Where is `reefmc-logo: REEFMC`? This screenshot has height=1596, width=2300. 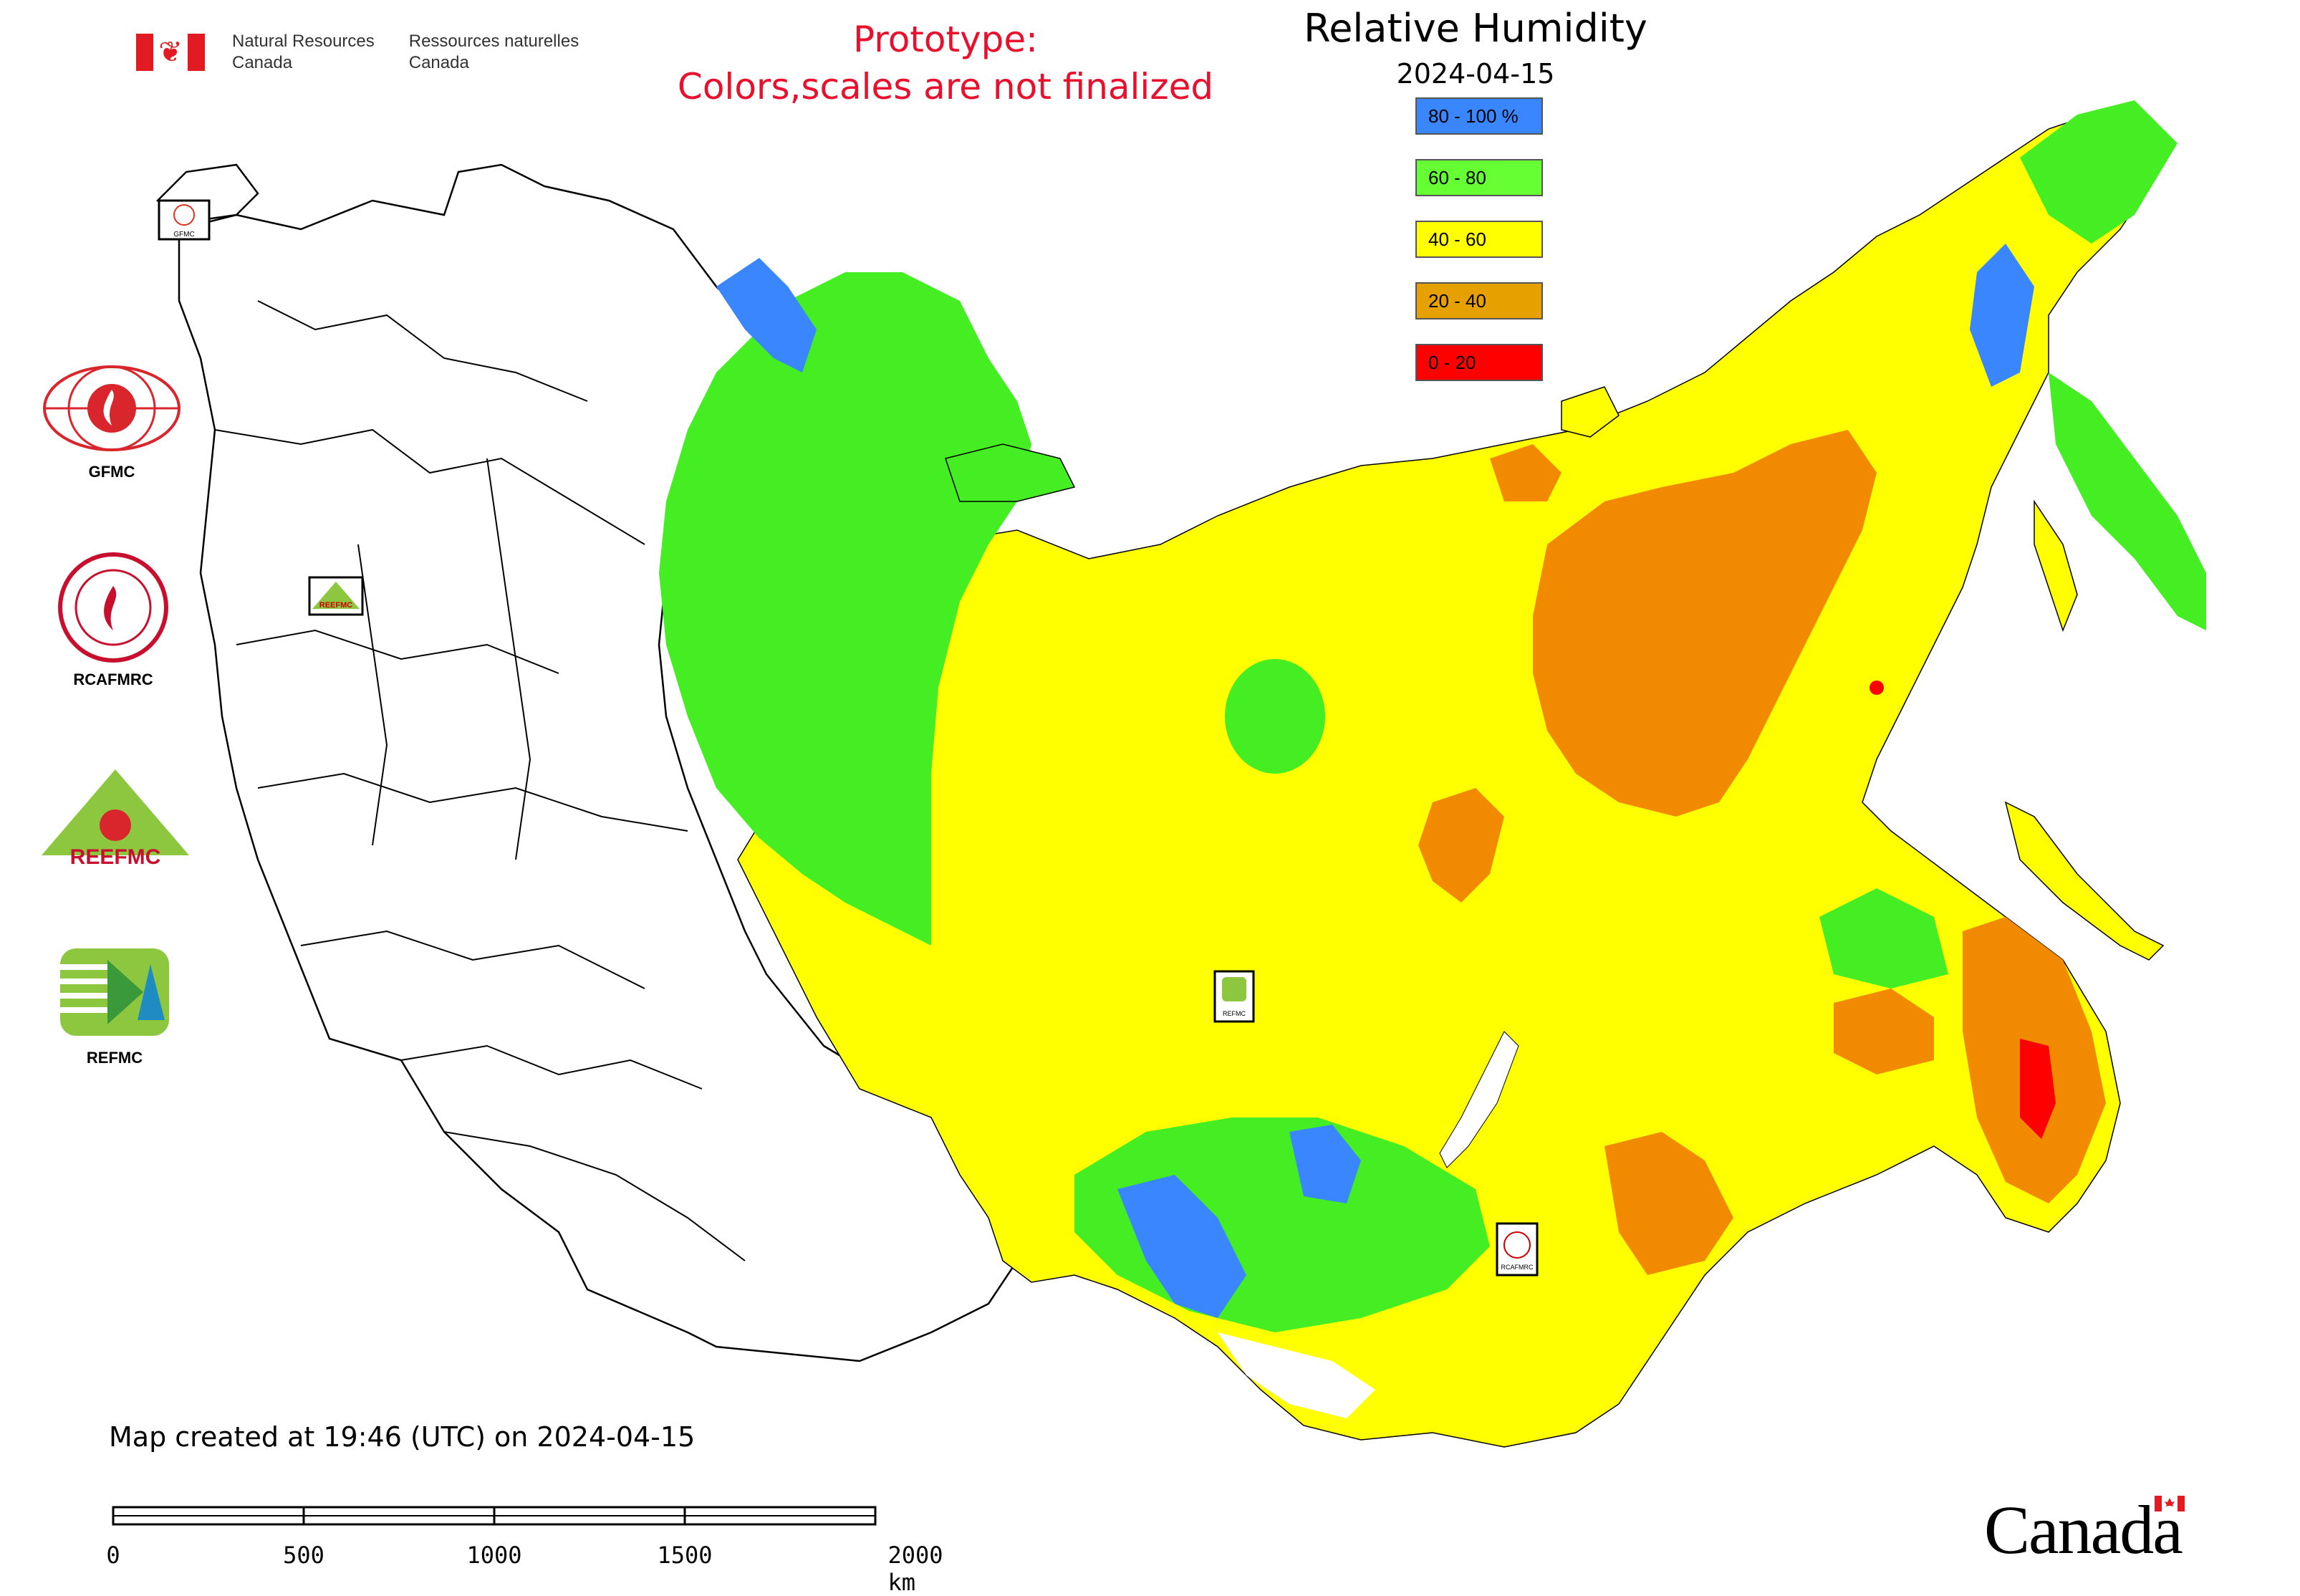 reefmc-logo: REEFMC is located at coordinates (115, 819).